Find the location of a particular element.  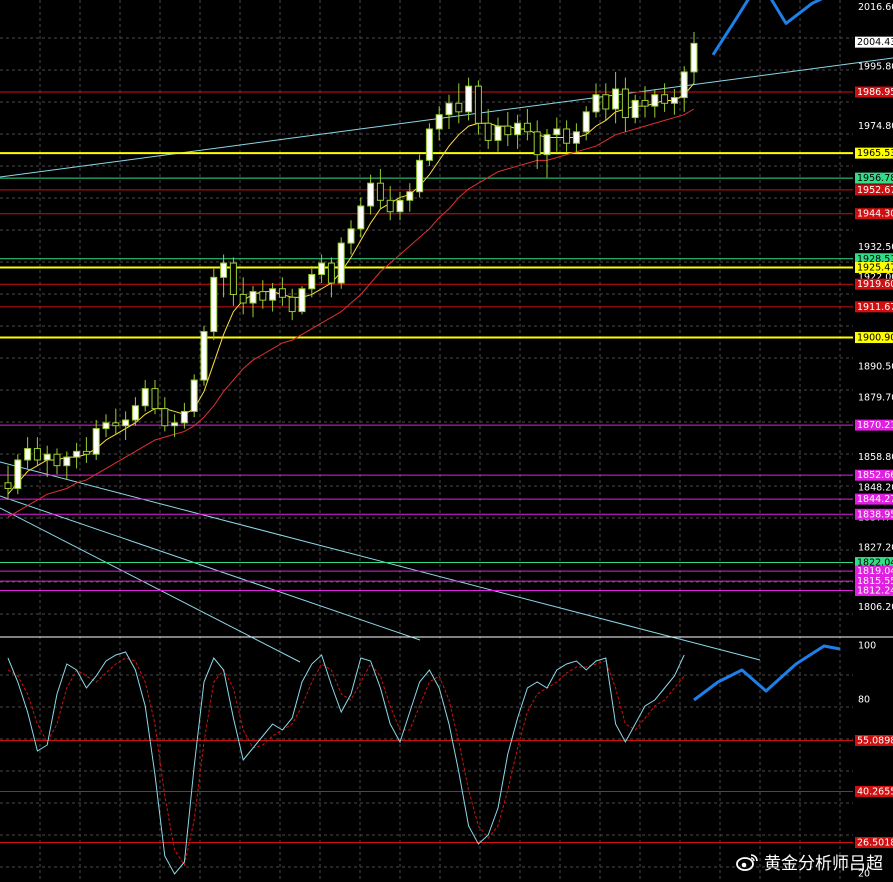

price-tick-label: 2016.60 is located at coordinates (875, 7).